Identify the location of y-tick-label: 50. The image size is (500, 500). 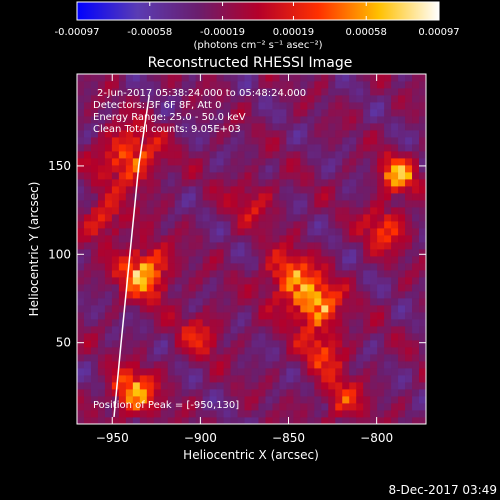
(63, 343).